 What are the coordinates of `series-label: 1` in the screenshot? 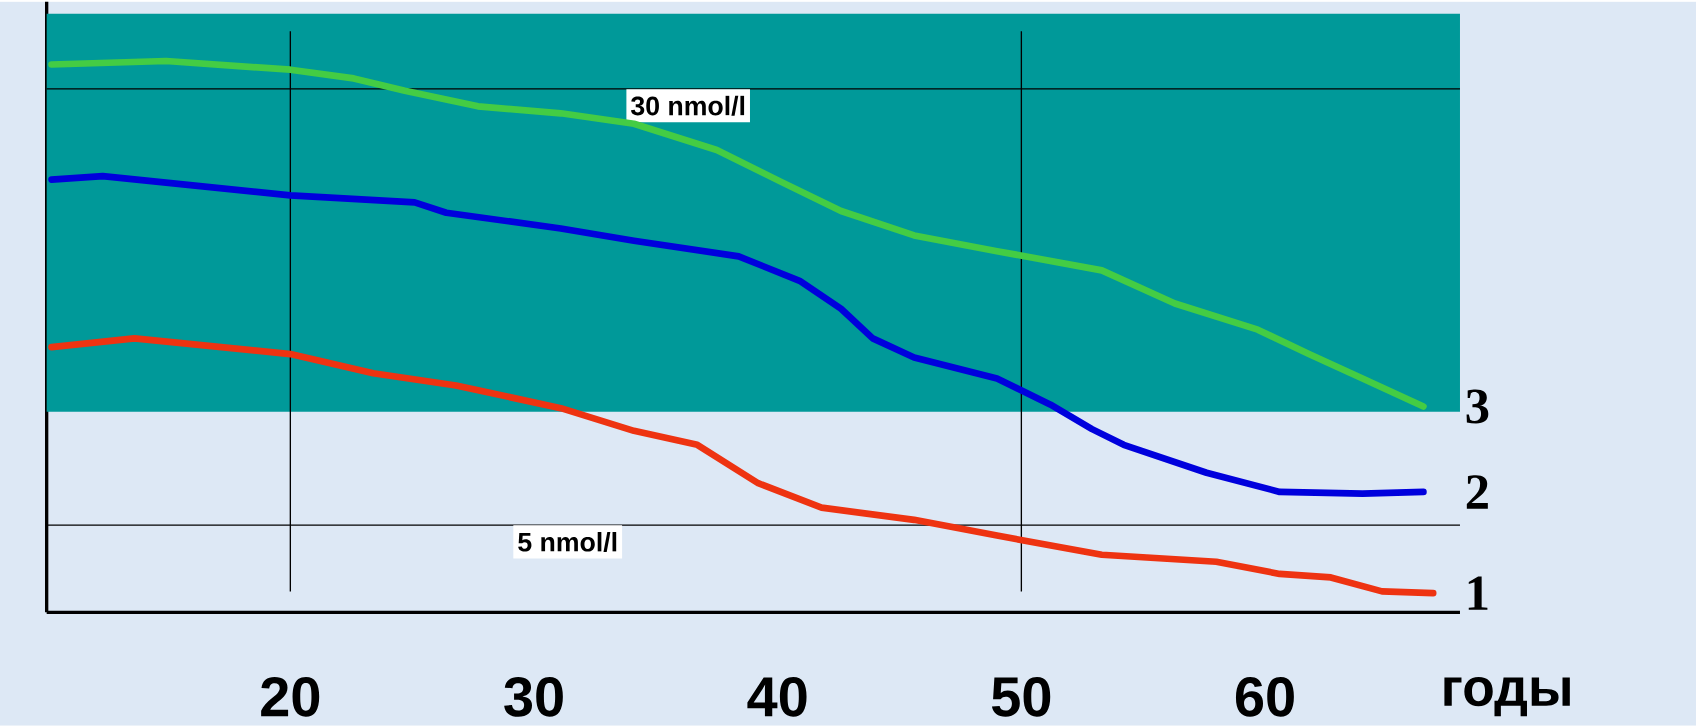 It's located at (1478, 593).